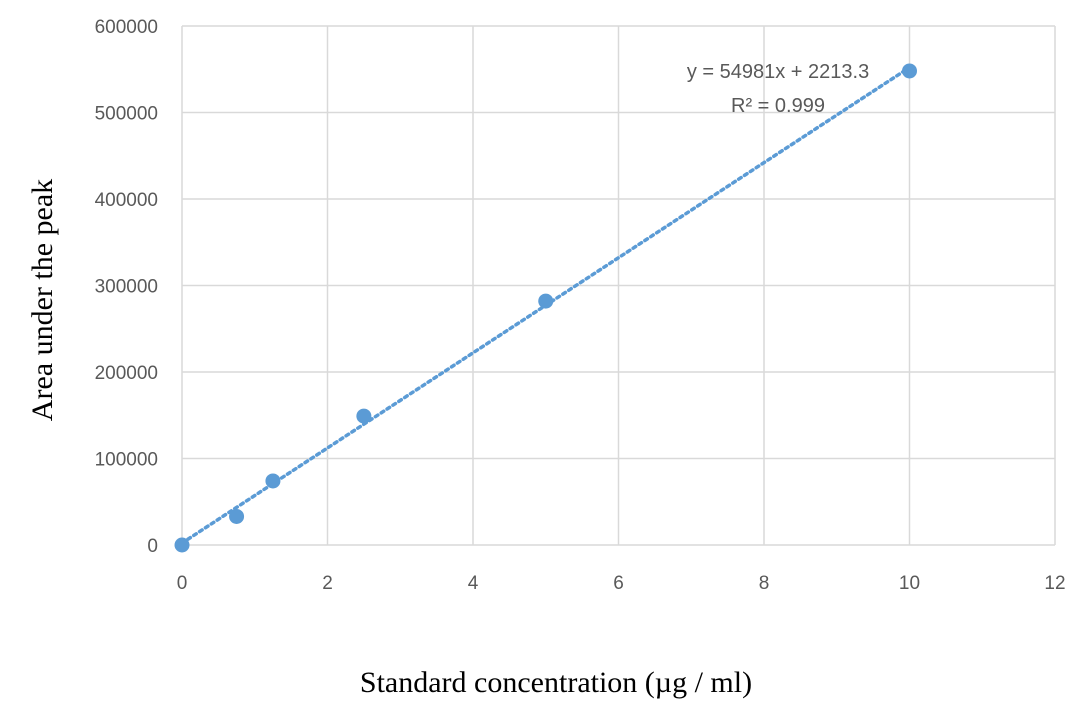 This screenshot has height=704, width=1076. I want to click on y-tick-label: 100000, so click(126, 460).